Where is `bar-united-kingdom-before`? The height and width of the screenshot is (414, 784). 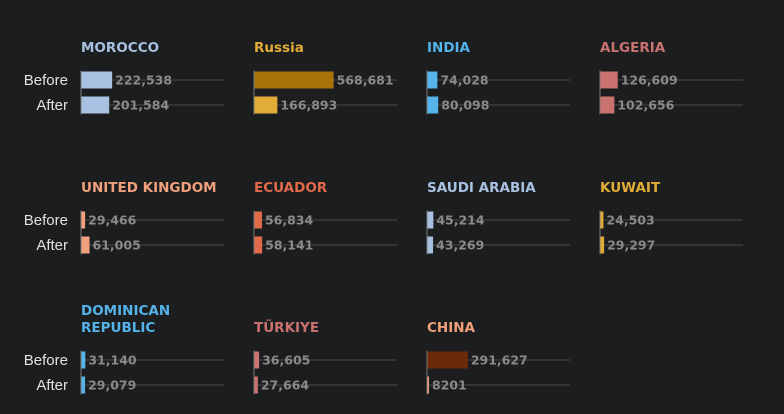
bar-united-kingdom-before is located at coordinates (83, 220).